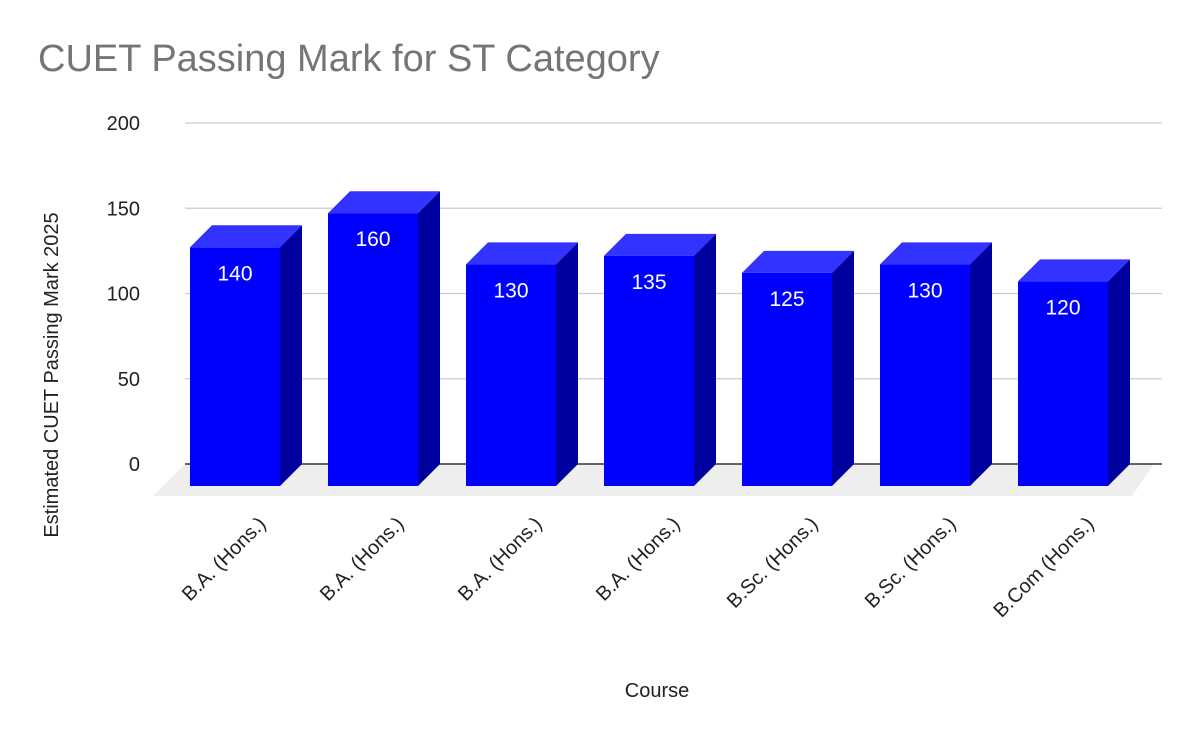  I want to click on bar: 160, so click(384, 338).